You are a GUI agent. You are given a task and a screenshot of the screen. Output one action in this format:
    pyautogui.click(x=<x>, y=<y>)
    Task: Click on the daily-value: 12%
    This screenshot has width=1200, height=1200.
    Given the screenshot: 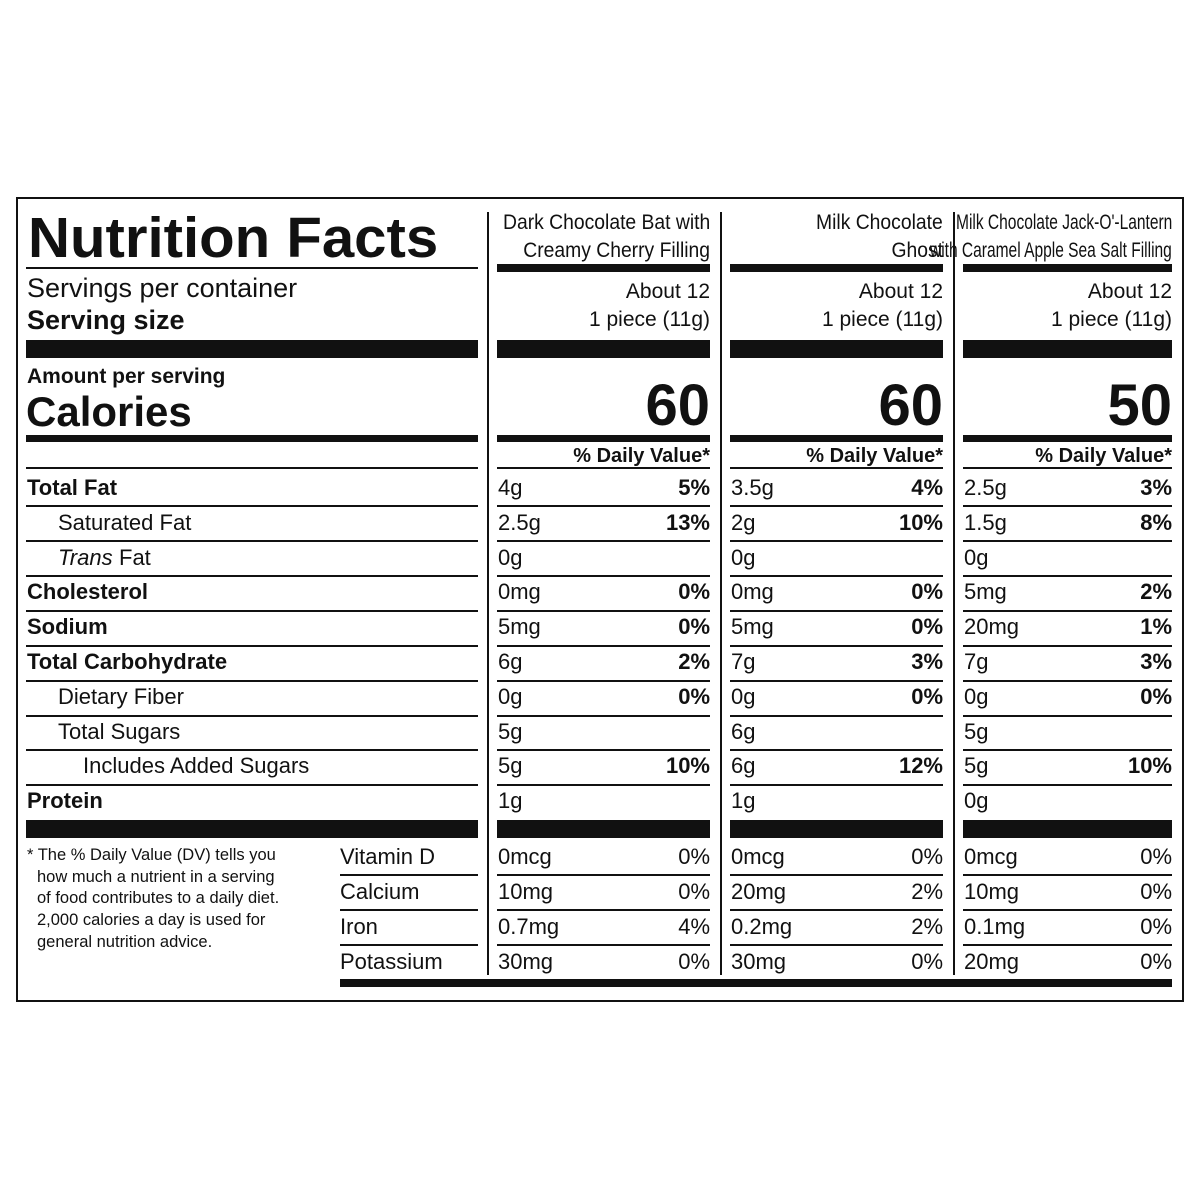 What is the action you would take?
    pyautogui.click(x=920, y=765)
    